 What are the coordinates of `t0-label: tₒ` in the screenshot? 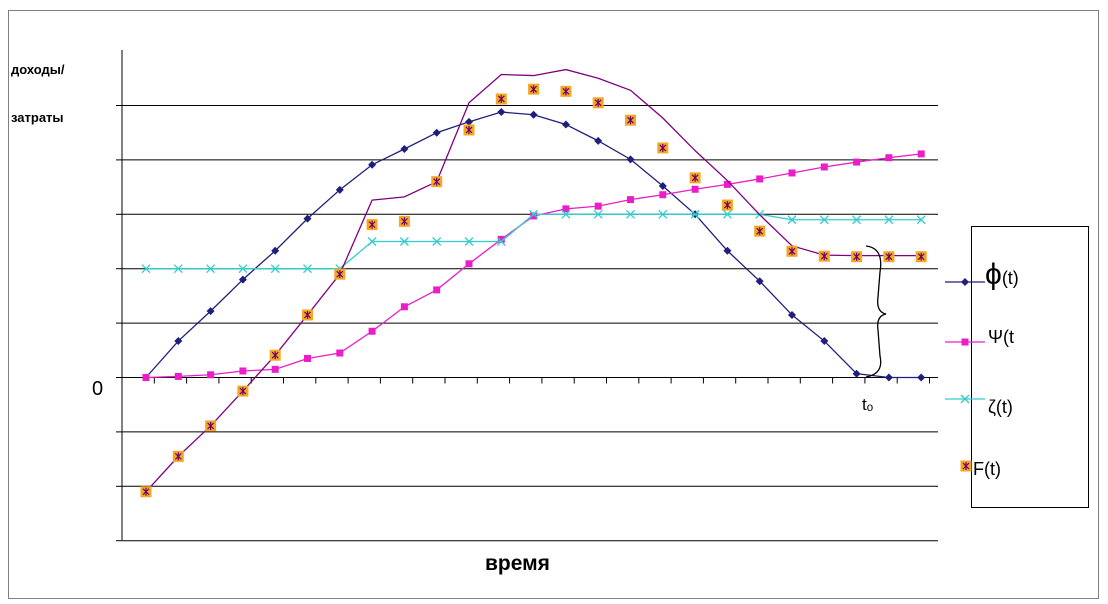 It's located at (868, 404).